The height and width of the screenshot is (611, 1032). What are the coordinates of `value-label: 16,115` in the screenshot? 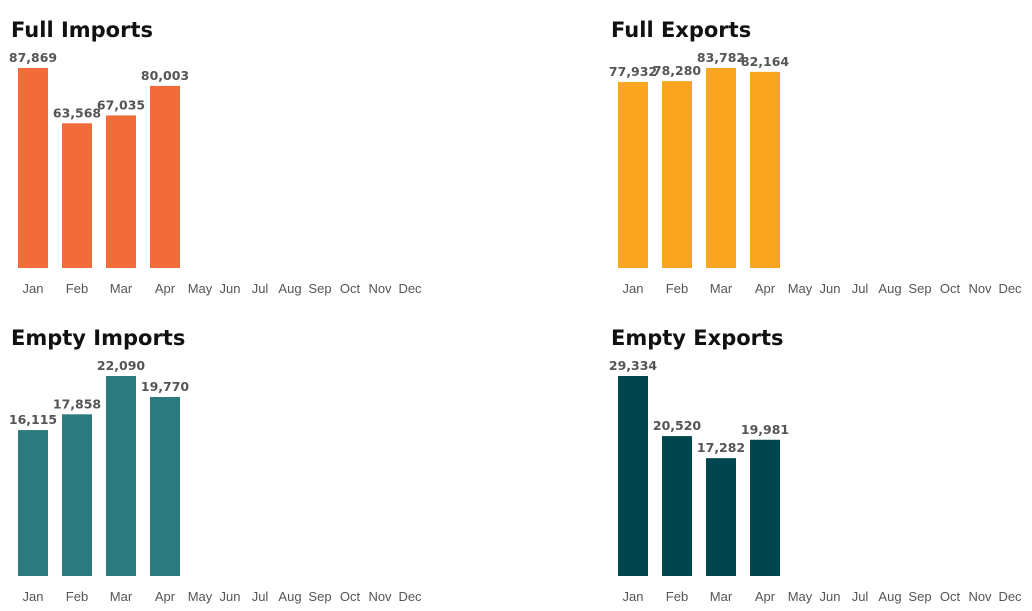 It's located at (33, 419).